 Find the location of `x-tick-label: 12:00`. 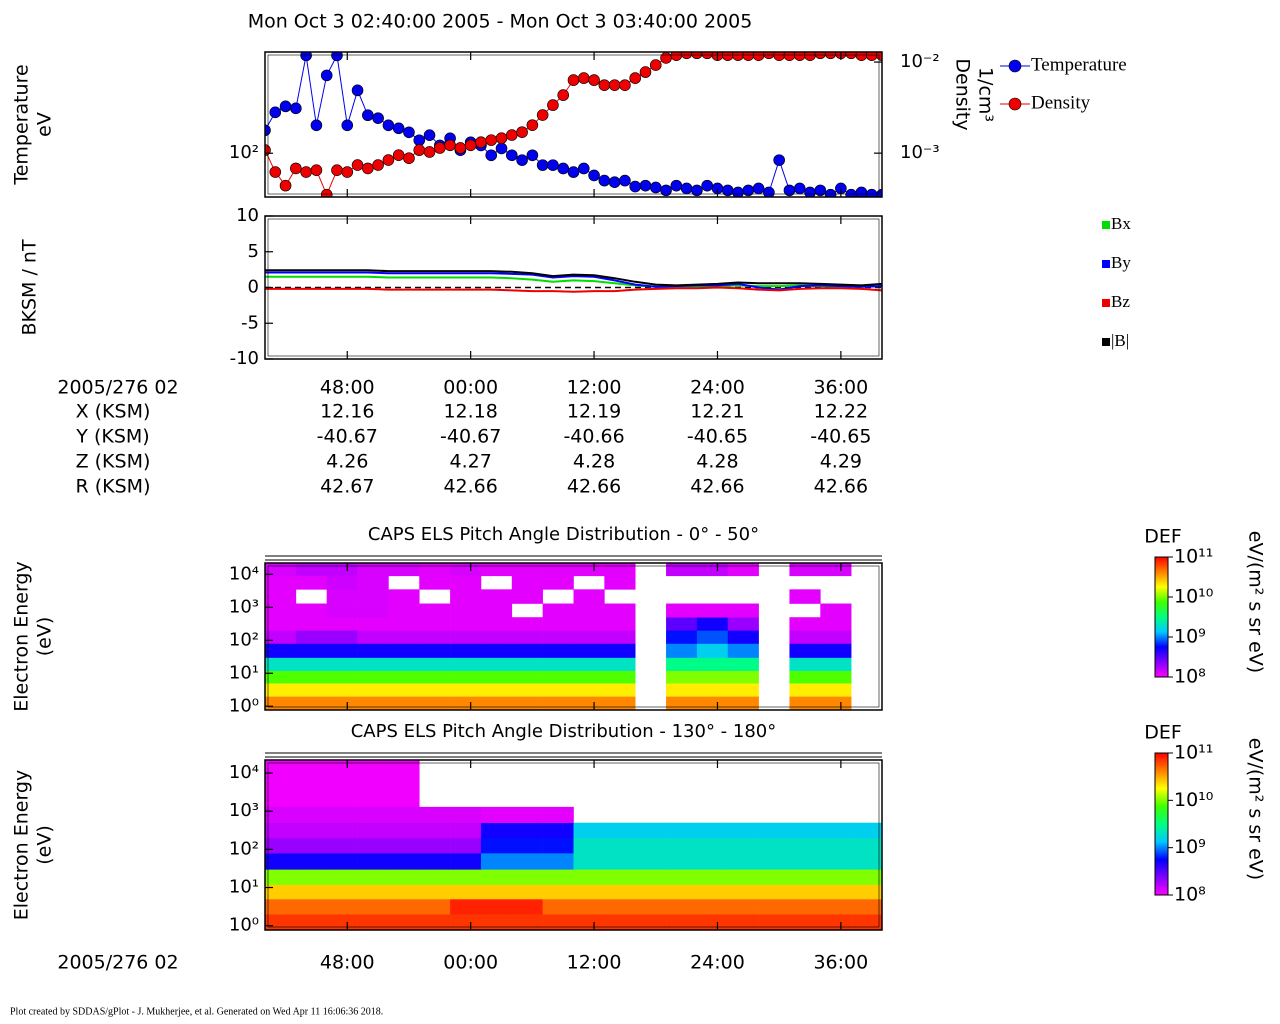

x-tick-label: 12:00 is located at coordinates (594, 963).